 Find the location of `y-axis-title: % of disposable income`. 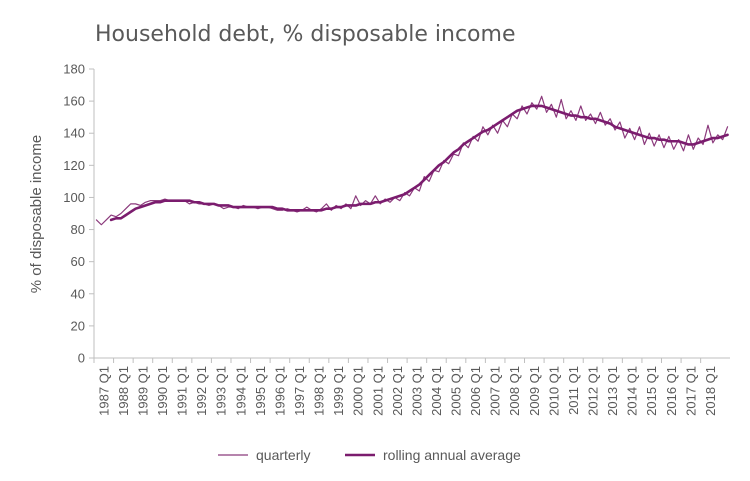

y-axis-title: % of disposable income is located at coordinates (36, 214).